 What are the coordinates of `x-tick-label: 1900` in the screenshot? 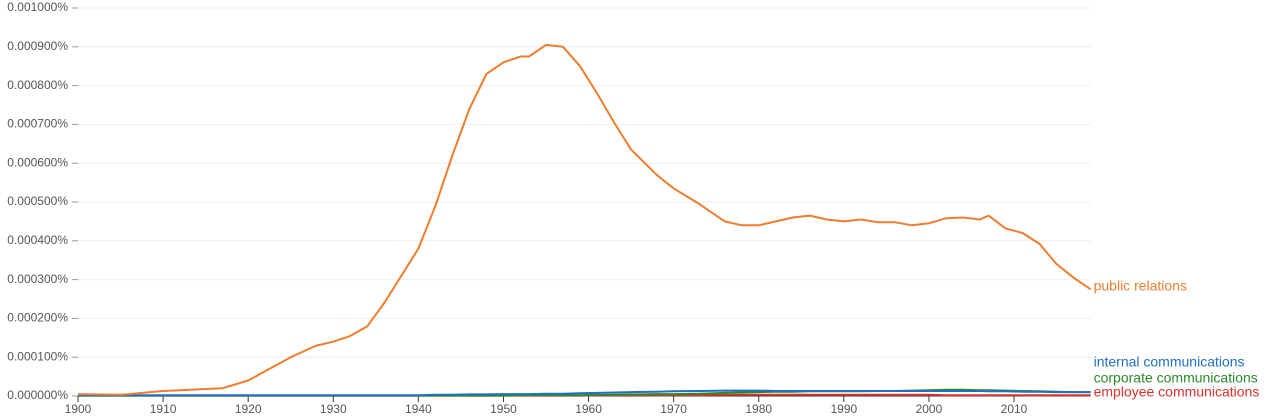 It's located at (78, 409).